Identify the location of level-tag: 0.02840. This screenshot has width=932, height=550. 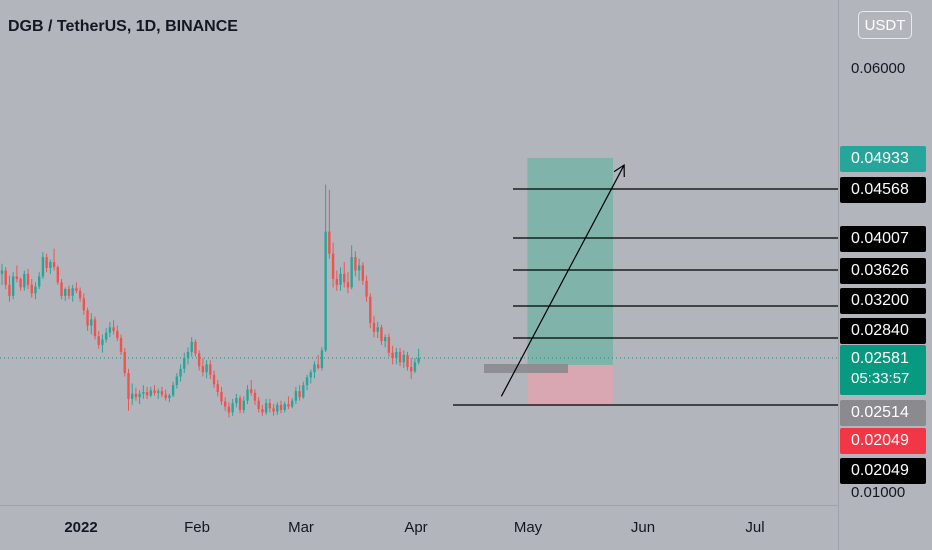
(883, 331).